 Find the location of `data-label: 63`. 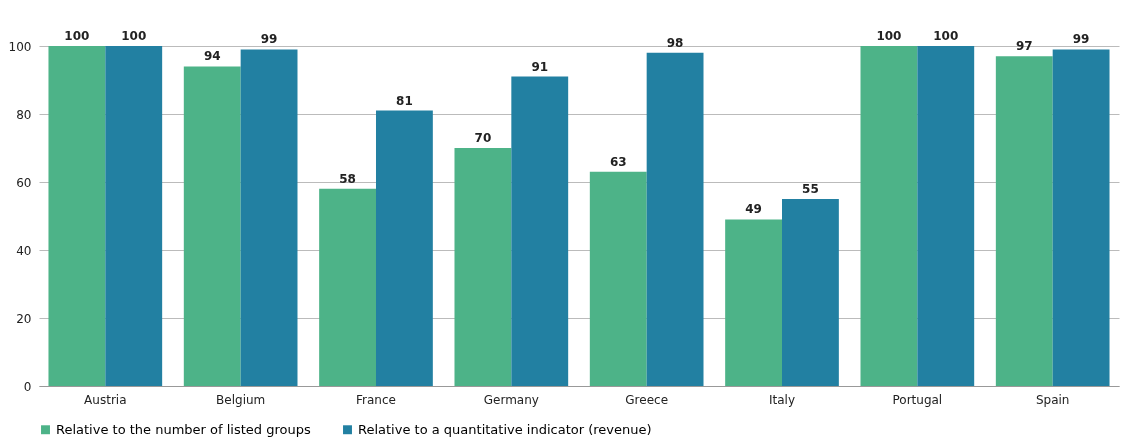

data-label: 63 is located at coordinates (618, 161).